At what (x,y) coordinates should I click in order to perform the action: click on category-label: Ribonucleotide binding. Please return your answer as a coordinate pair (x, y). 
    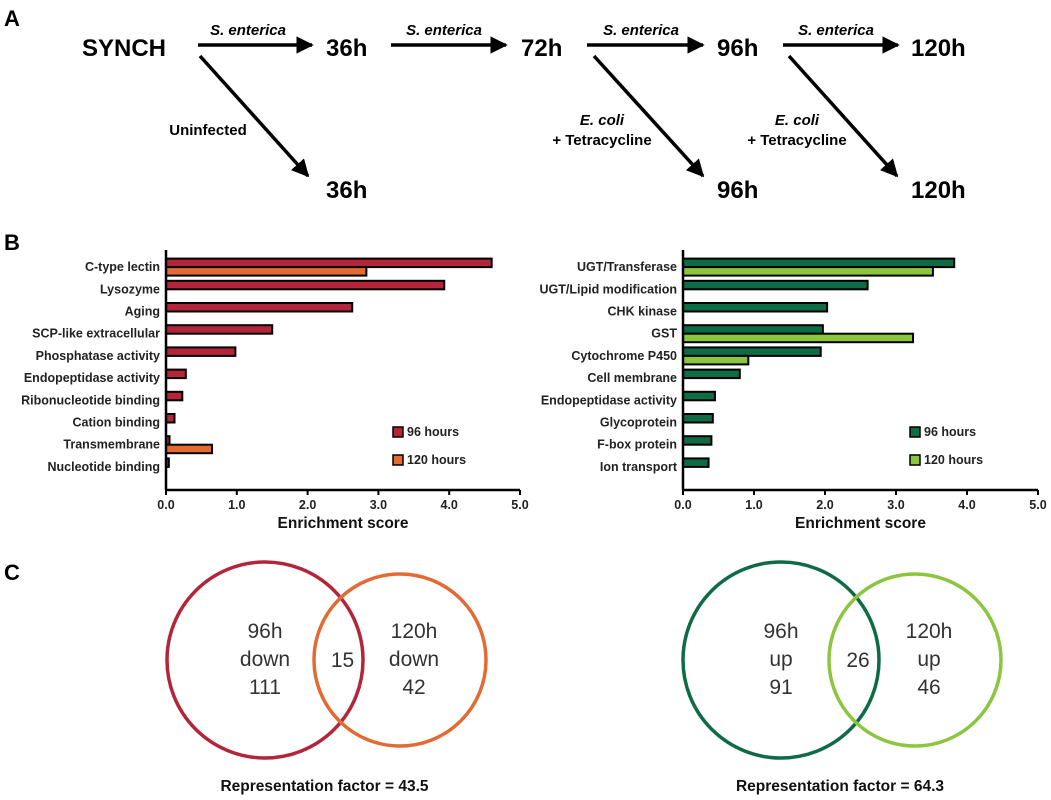
    Looking at the image, I should click on (90, 400).